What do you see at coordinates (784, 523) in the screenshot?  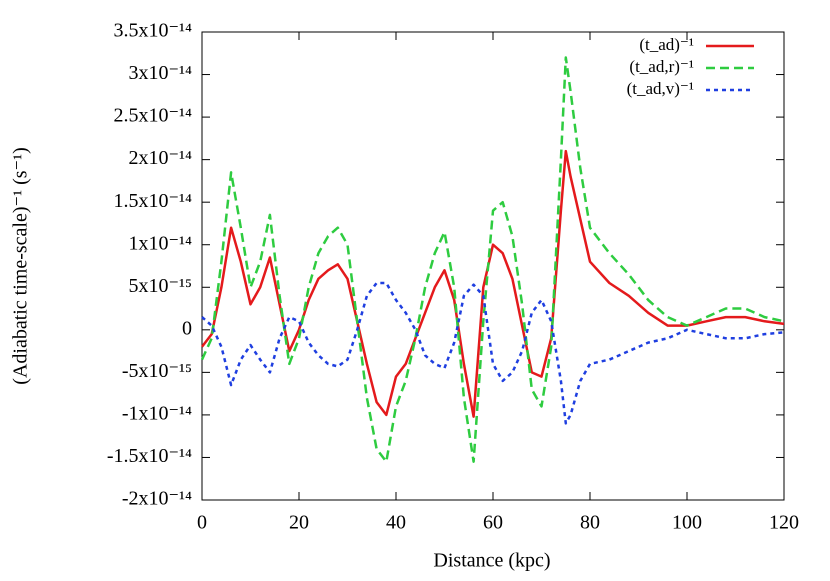 I see `x-tick-label: 120` at bounding box center [784, 523].